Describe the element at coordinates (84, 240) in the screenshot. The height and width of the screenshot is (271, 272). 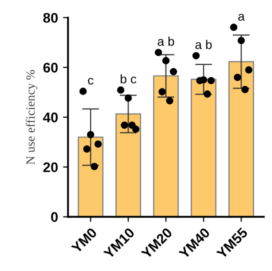
I see `x-tick-label: YM0` at that location.